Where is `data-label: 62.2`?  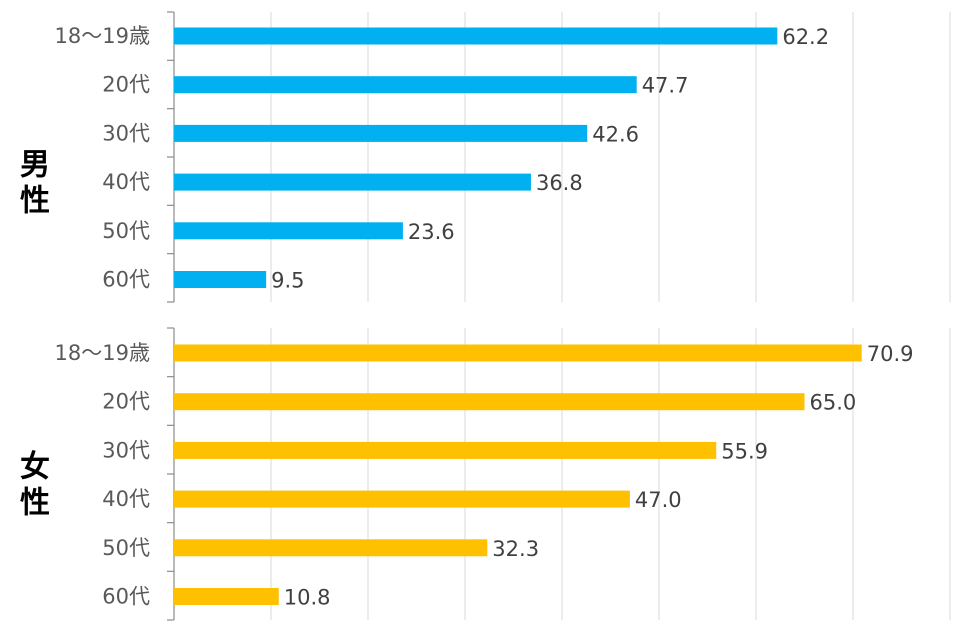 data-label: 62.2 is located at coordinates (805, 37).